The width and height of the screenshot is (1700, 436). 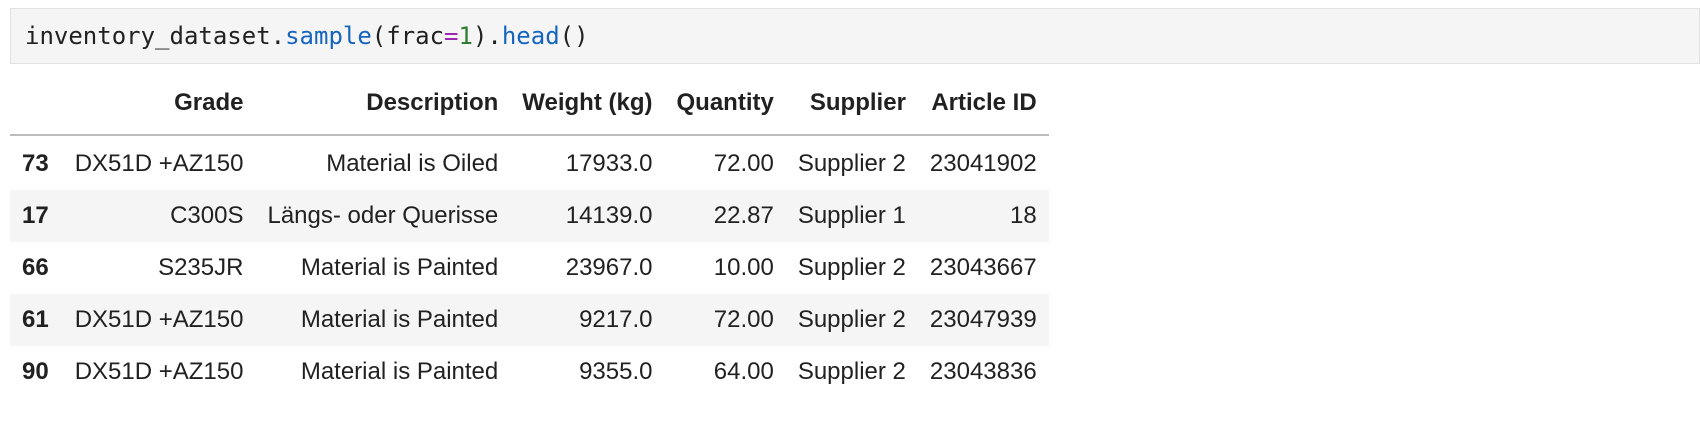 I want to click on cell-quantity: 64.00, so click(x=743, y=371).